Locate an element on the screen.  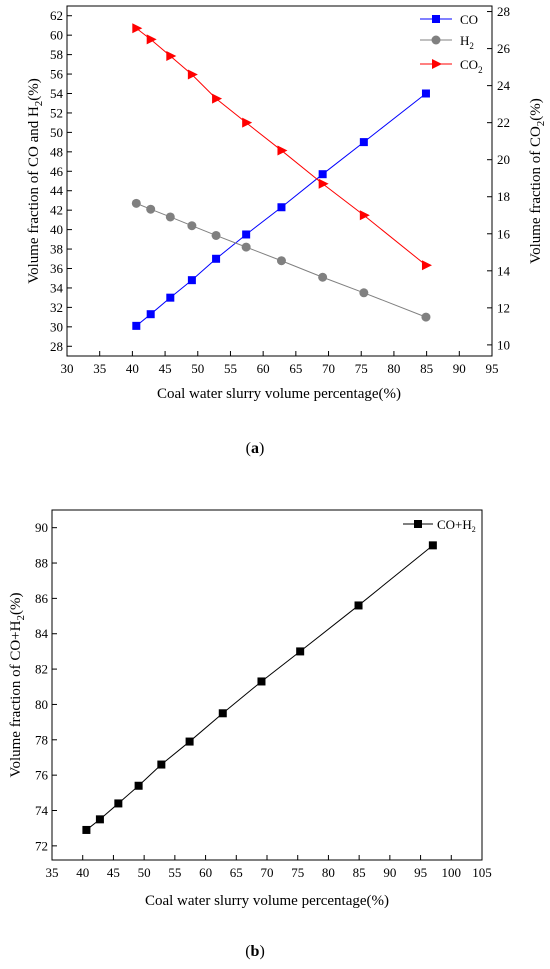
chart-a-right-y-tick-label: 28 is located at coordinates (503, 11).